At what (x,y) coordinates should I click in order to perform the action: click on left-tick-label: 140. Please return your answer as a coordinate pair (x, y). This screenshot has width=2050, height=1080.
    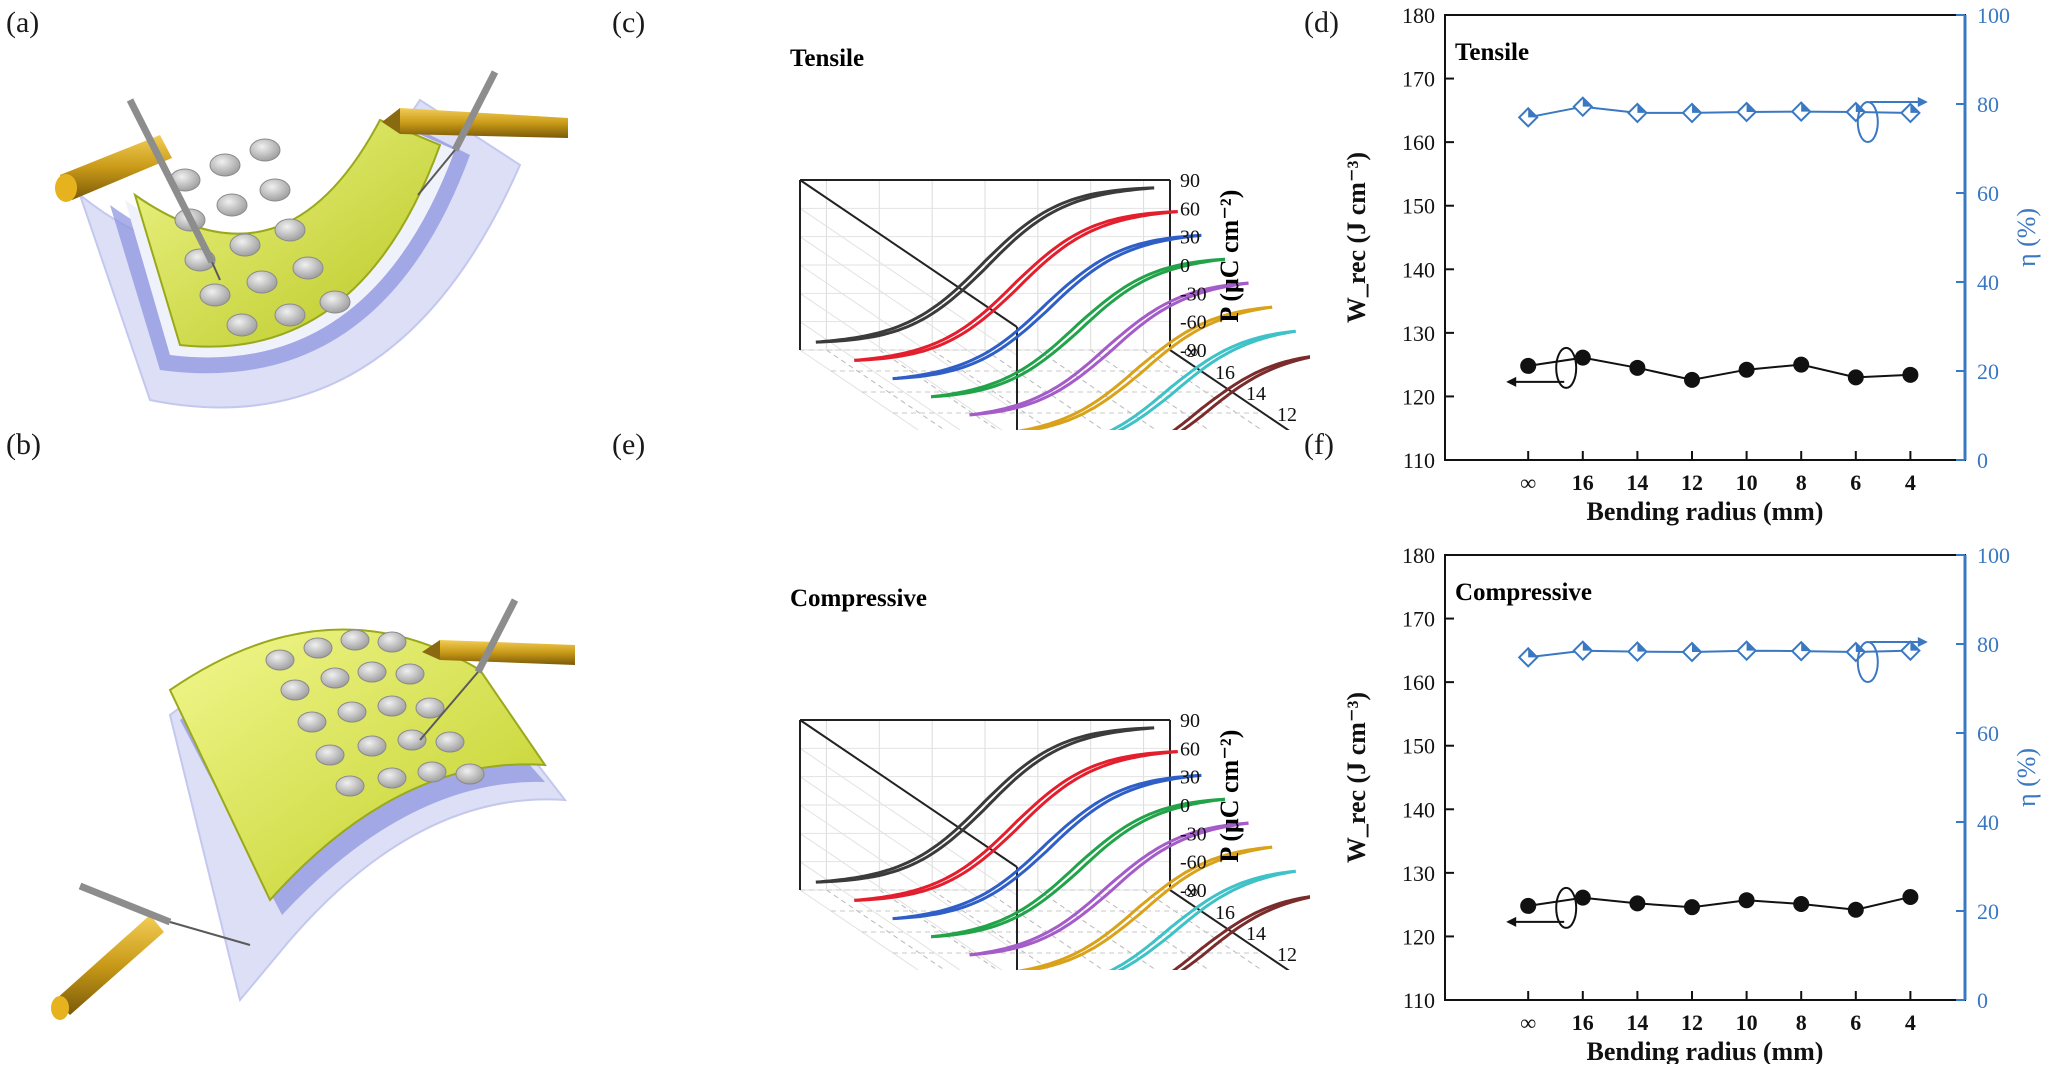
    Looking at the image, I should click on (1418, 809).